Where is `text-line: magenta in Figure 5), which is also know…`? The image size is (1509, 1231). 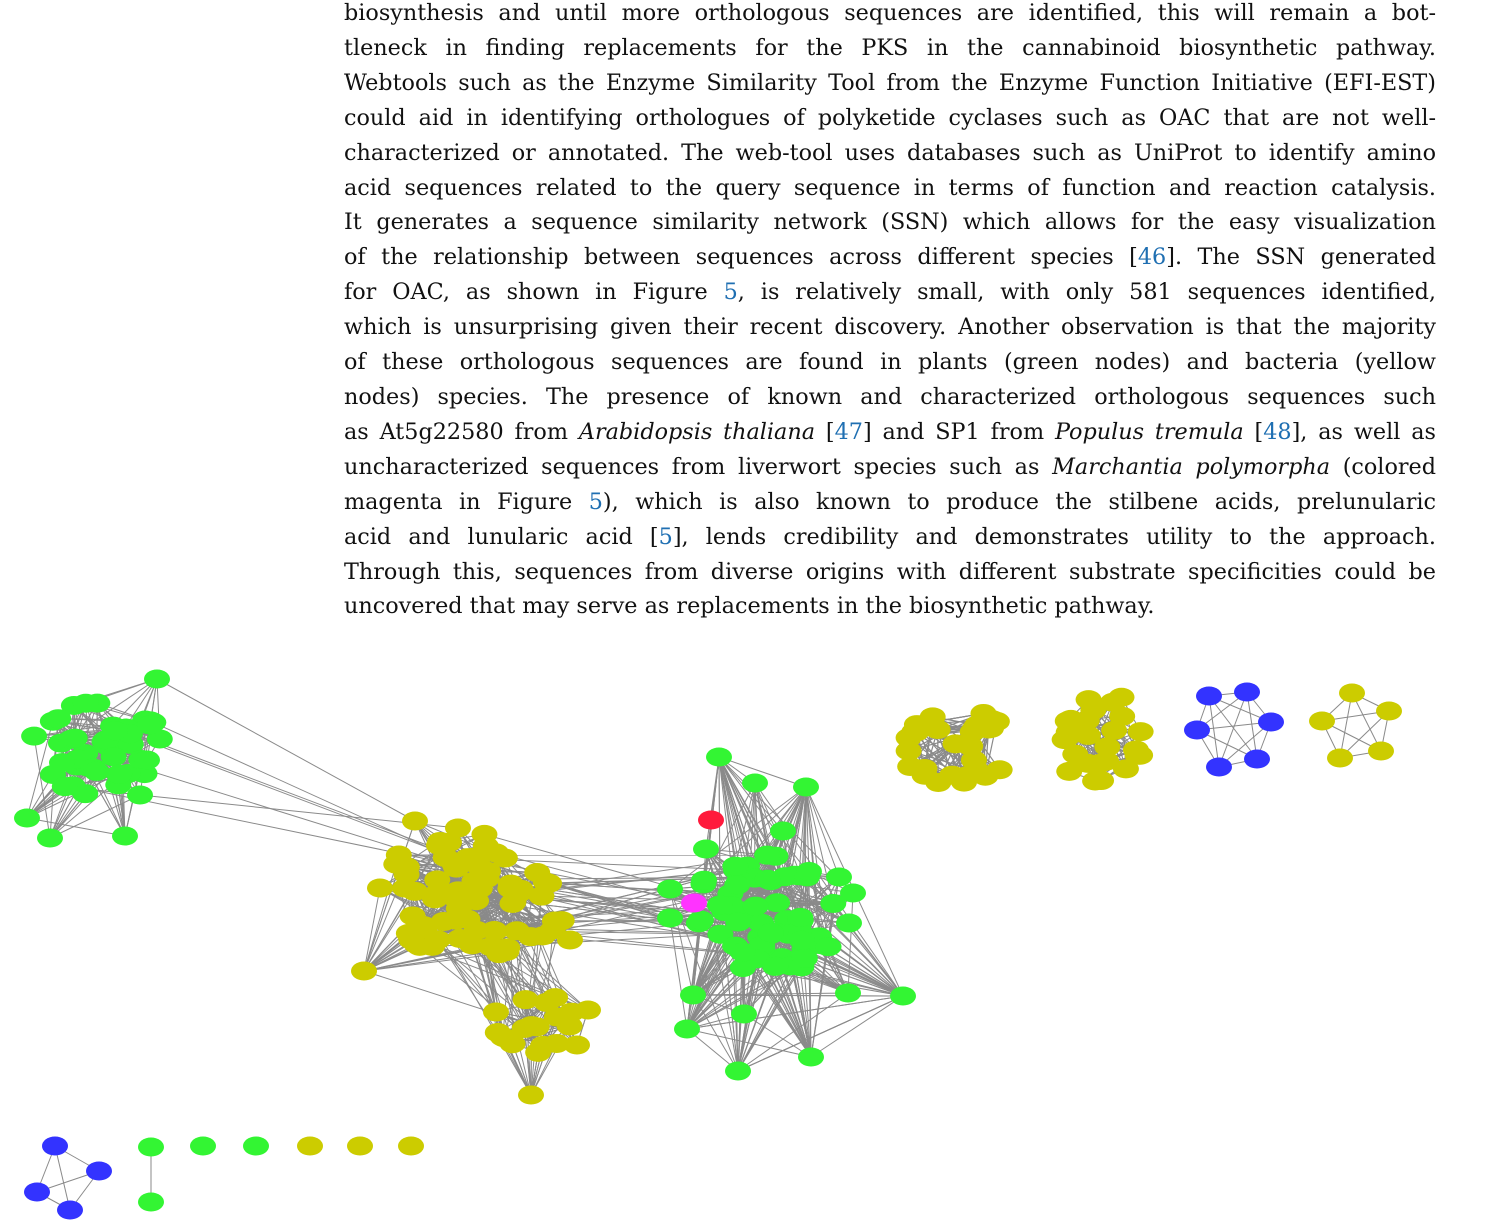 text-line: magenta in Figure 5), which is also know… is located at coordinates (890, 502).